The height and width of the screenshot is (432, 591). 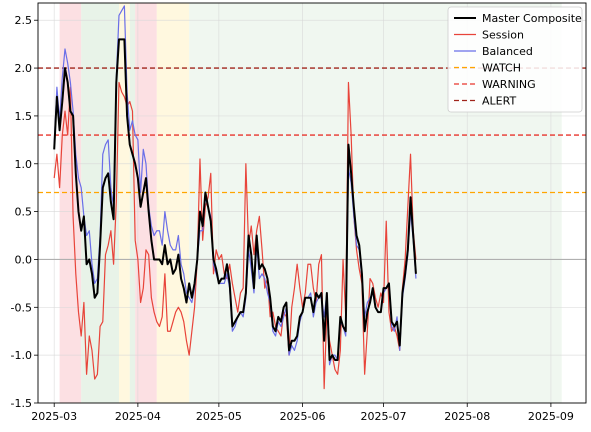 I want to click on legend-label: Master Composite, so click(x=532, y=18).